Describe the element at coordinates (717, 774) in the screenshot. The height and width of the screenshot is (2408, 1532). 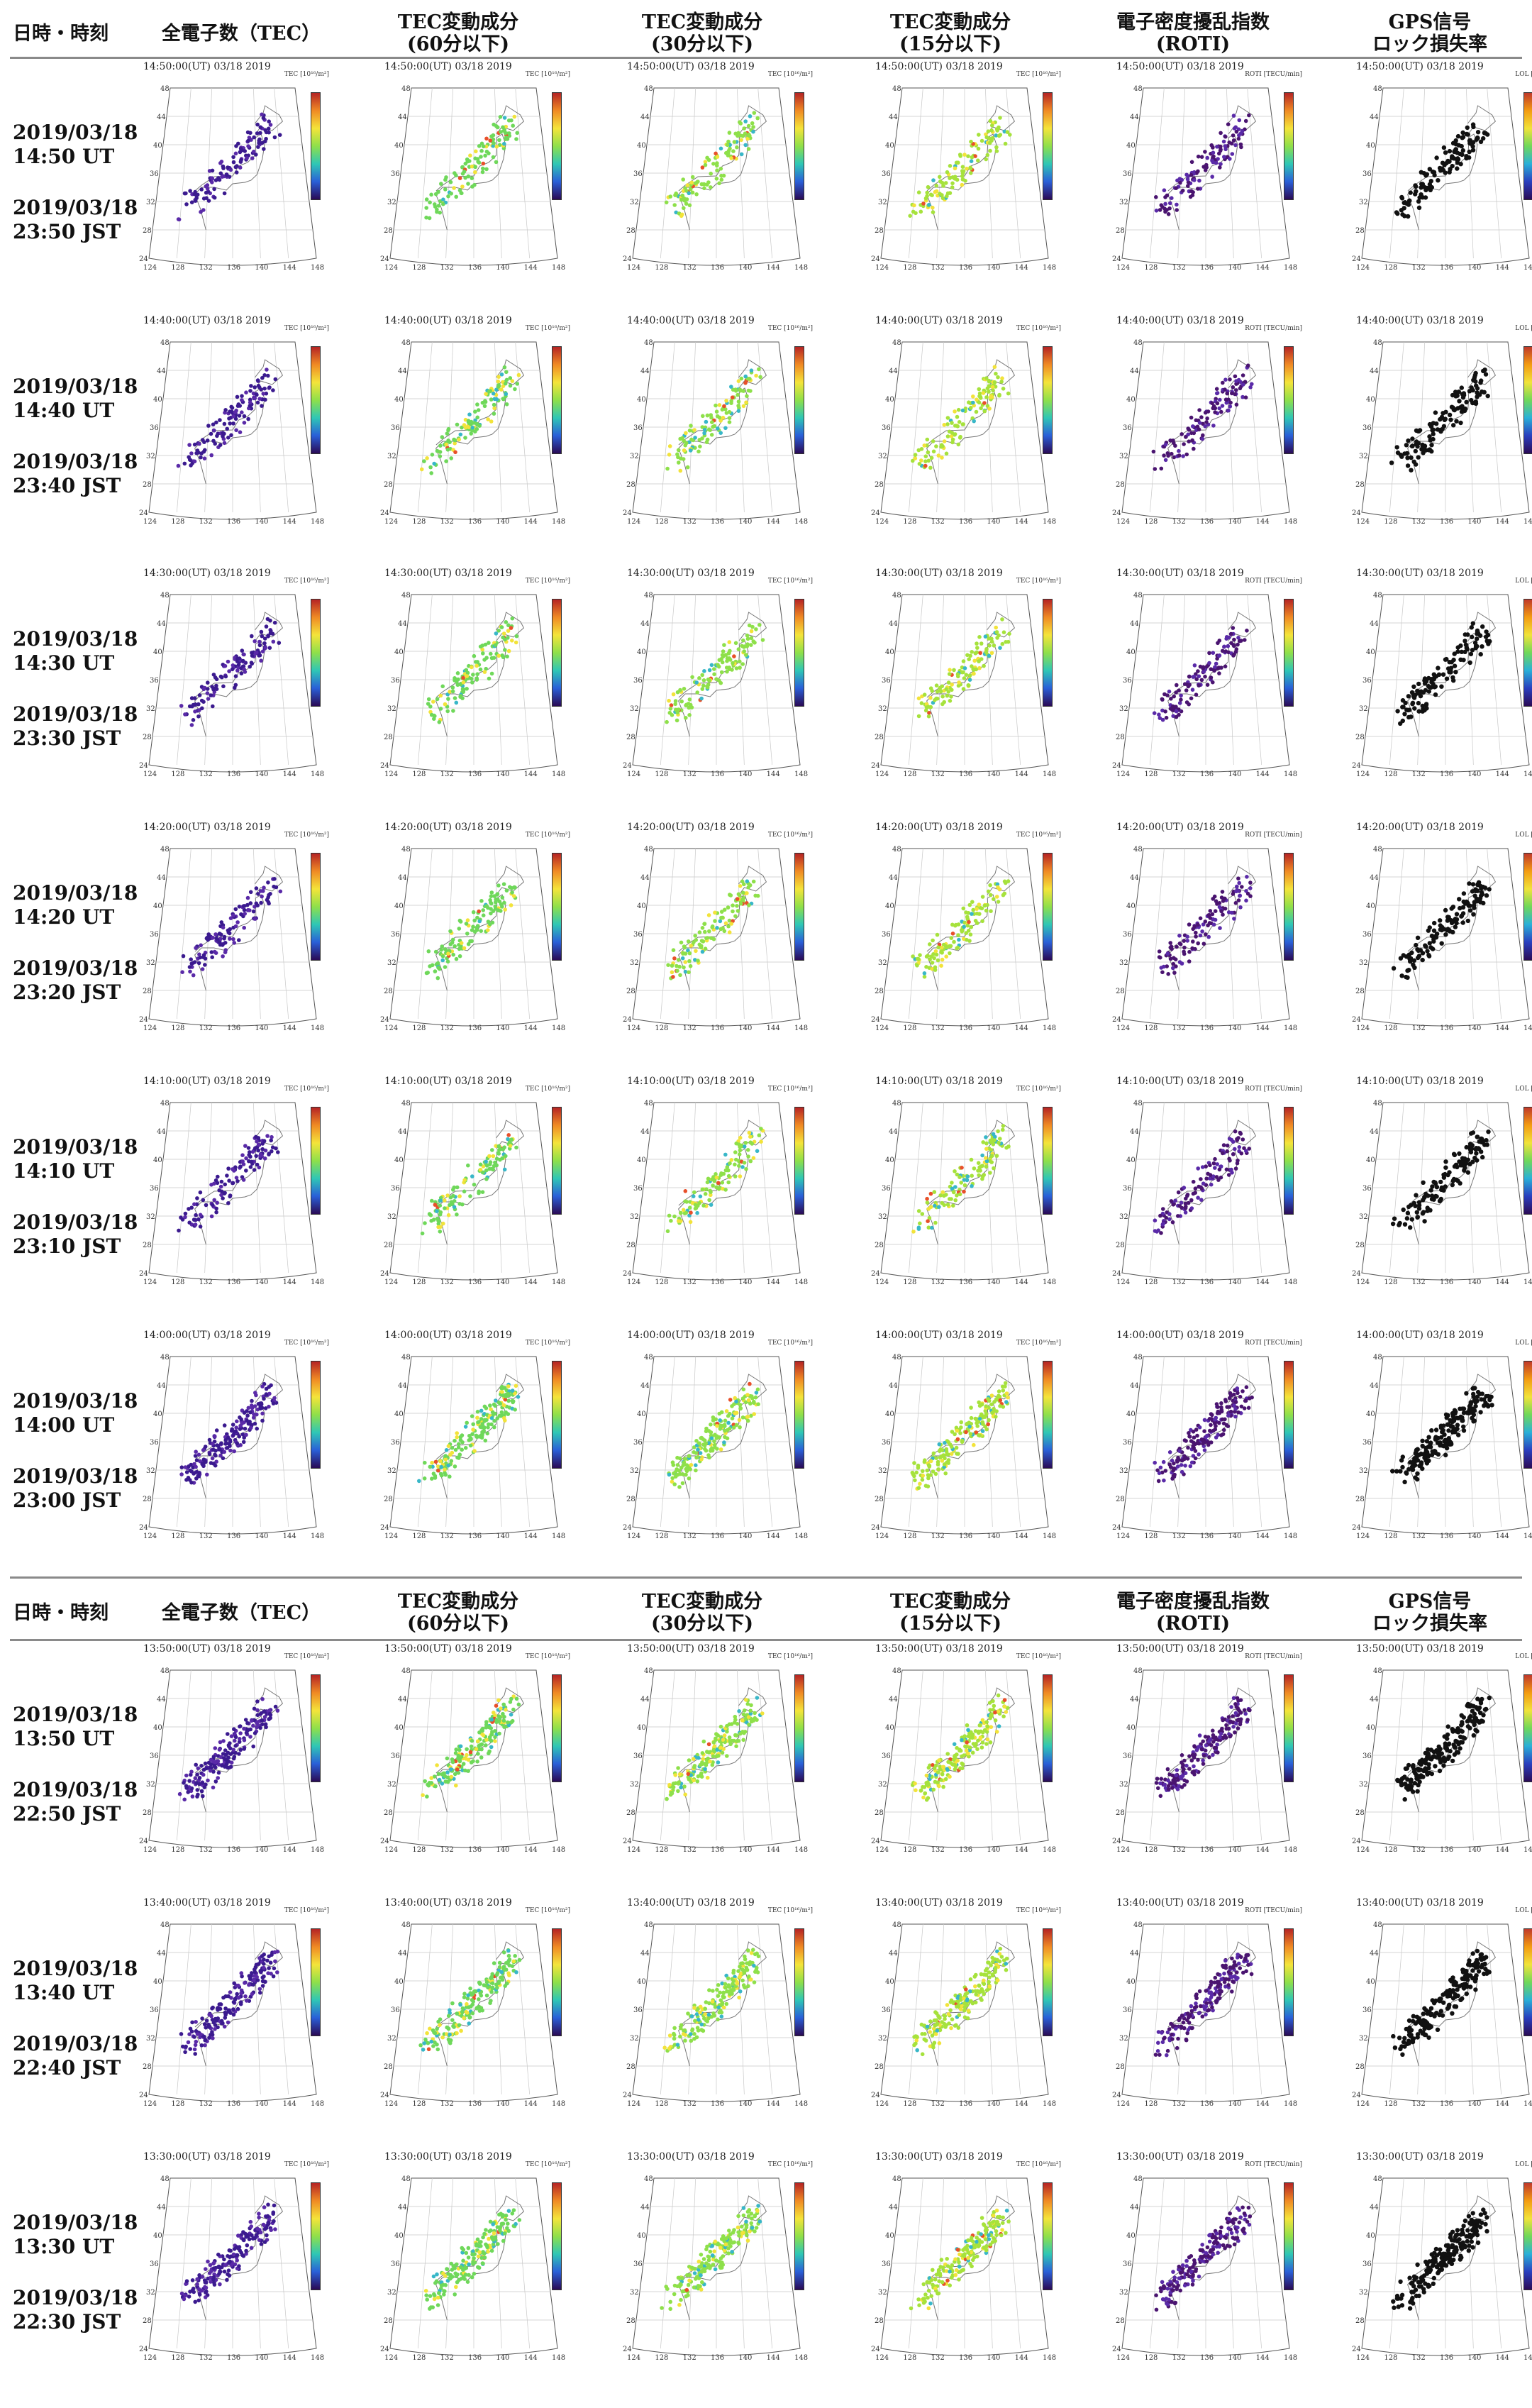
I see `lon-tick-label: 136` at that location.